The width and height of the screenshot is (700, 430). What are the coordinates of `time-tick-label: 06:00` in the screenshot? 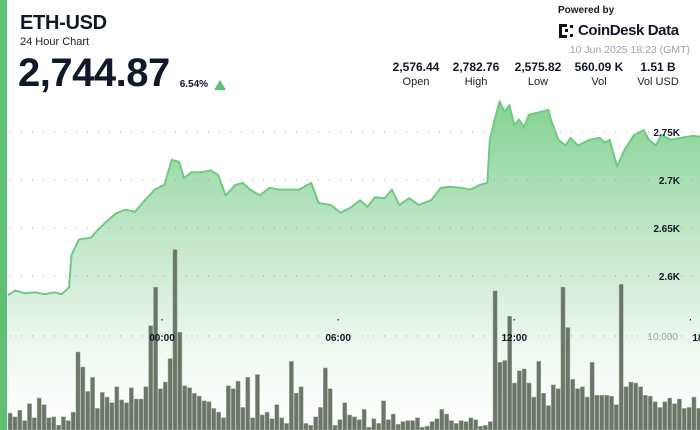 It's located at (338, 338).